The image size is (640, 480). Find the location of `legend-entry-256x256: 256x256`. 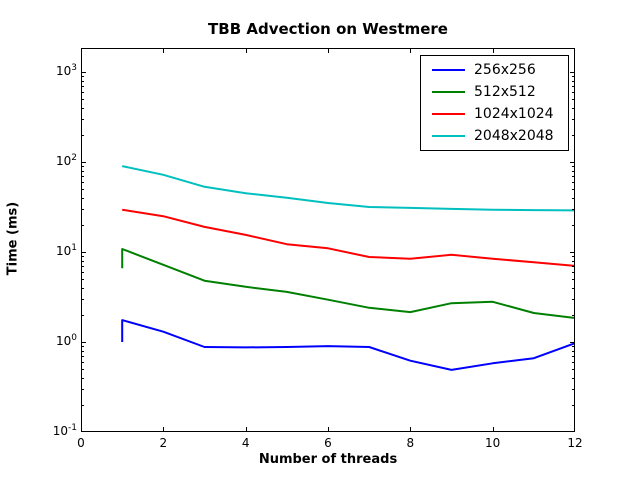

legend-entry-256x256: 256x256 is located at coordinates (494, 70).